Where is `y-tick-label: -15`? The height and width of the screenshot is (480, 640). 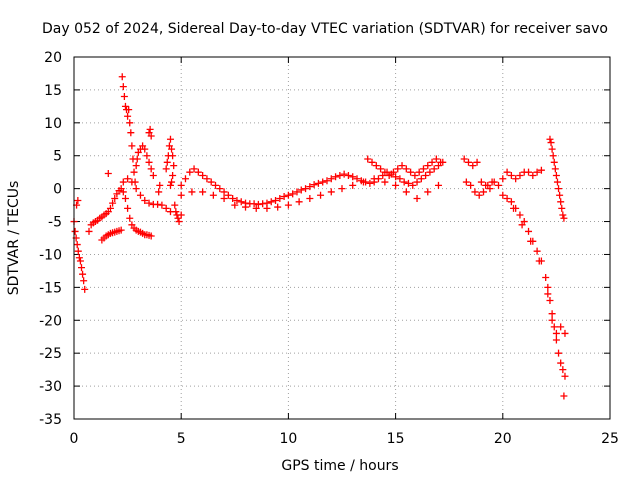
y-tick-label: -15 is located at coordinates (50, 288).